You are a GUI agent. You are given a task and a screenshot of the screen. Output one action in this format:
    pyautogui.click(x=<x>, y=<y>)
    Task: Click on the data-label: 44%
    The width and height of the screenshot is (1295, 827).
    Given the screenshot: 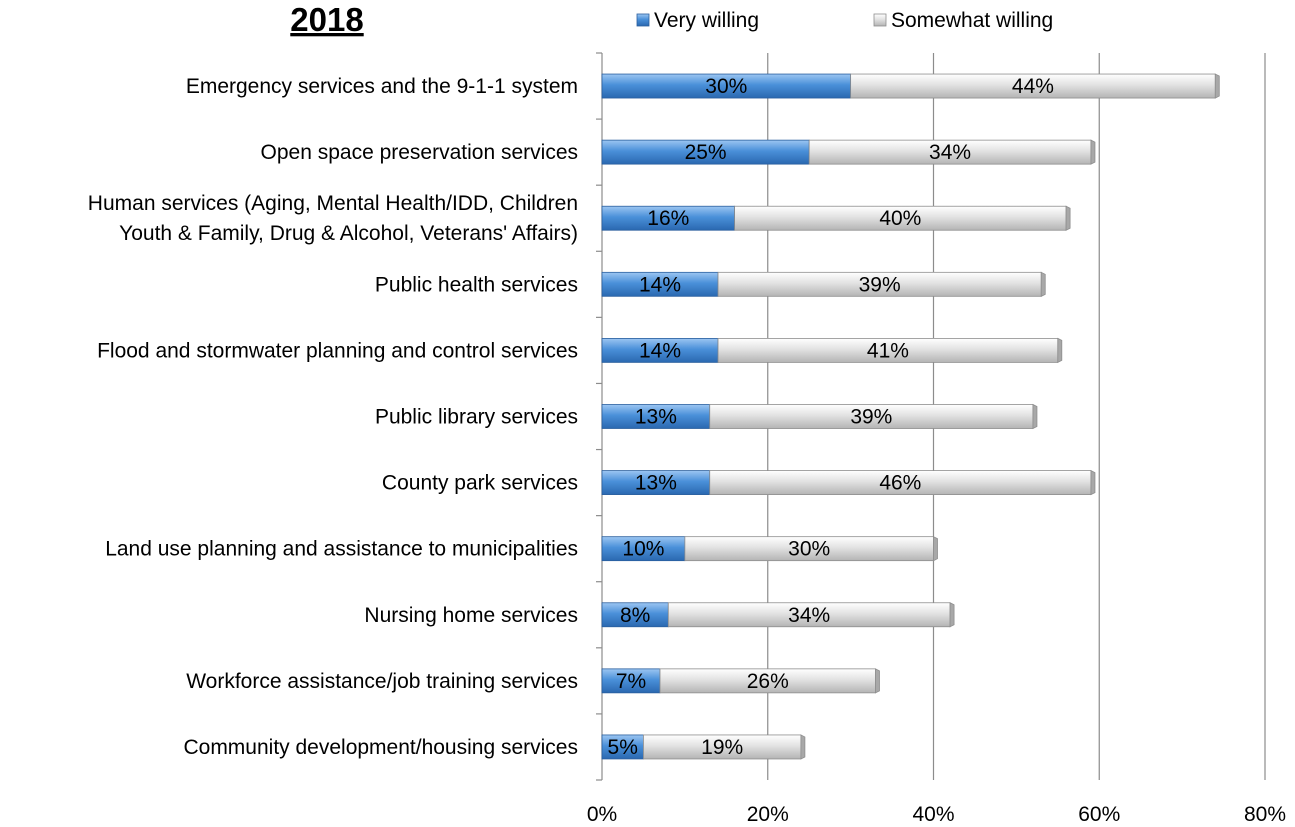 What is the action you would take?
    pyautogui.click(x=1033, y=86)
    